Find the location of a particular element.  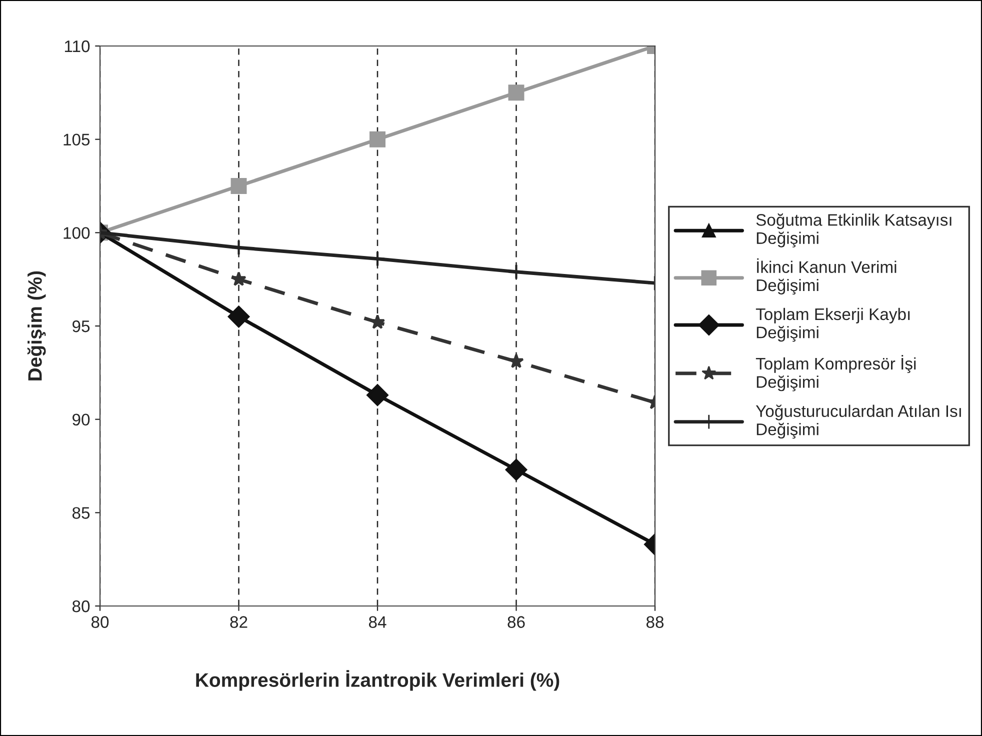

y-tick-label: 100 is located at coordinates (77, 233).